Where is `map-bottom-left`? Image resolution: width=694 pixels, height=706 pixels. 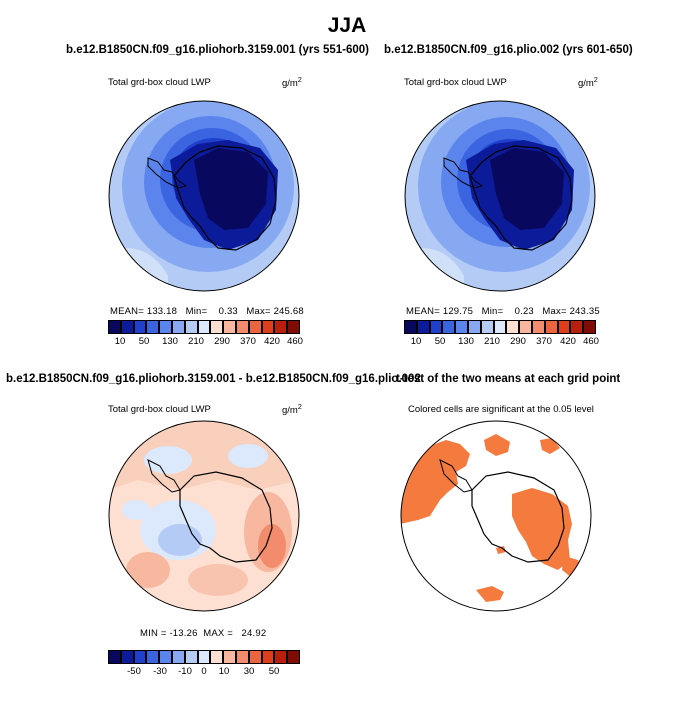
map-bottom-left is located at coordinates (204, 516).